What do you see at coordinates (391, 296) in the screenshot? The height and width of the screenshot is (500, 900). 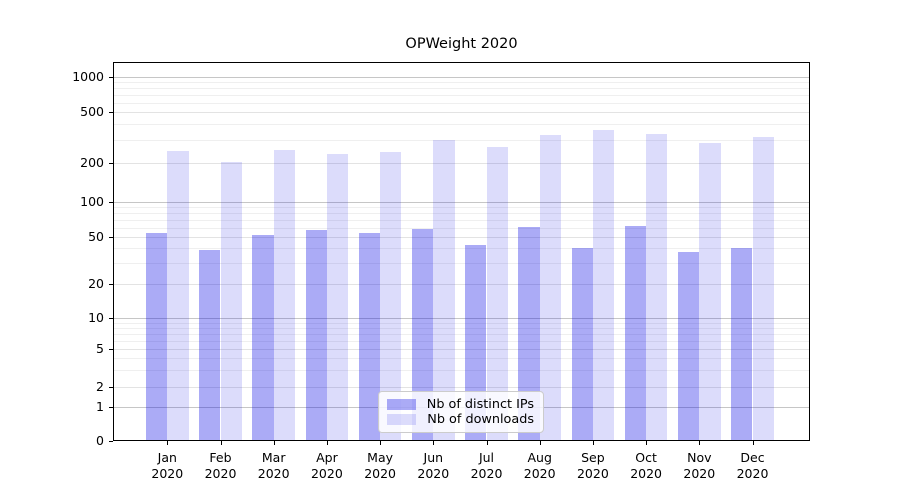 I see `bar-downloads-may` at bounding box center [391, 296].